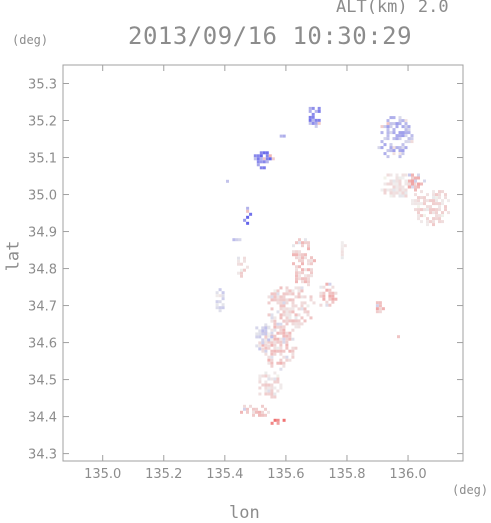  Describe the element at coordinates (42, 85) in the screenshot. I see `y-tick-label: 35.3` at that location.